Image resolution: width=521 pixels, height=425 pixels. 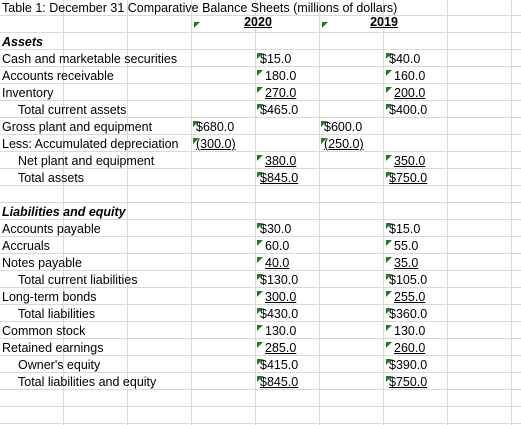 What do you see at coordinates (408, 382) in the screenshot?
I see `value-2019-tle: $750.0` at bounding box center [408, 382].